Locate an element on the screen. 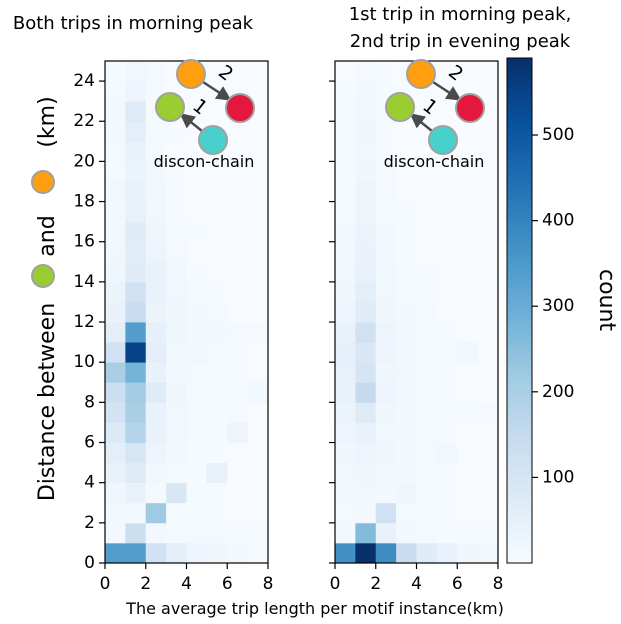  panel-title: Both trips in morning peak is located at coordinates (133, 23).